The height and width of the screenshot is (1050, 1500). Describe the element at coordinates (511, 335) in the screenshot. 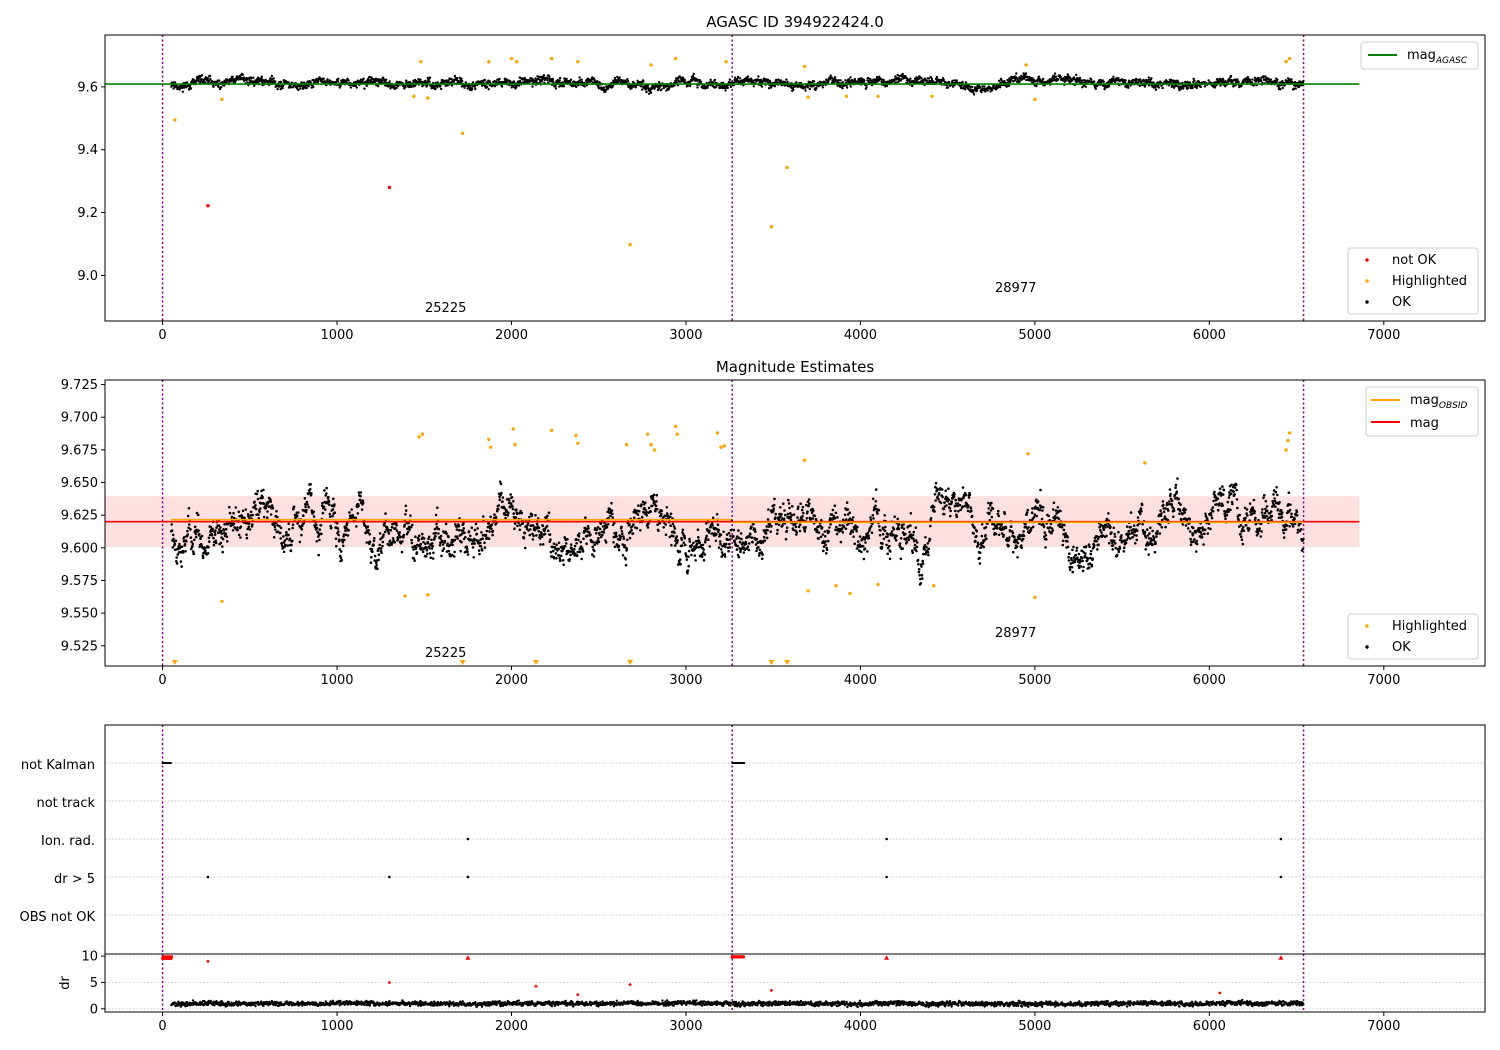

I see `p1-xtick-label-2000: 2000` at that location.